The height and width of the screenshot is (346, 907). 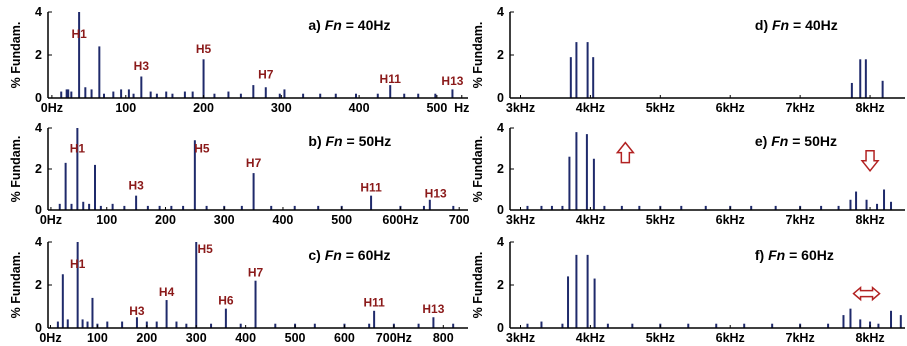 What do you see at coordinates (794, 255) in the screenshot?
I see `panel-title: f) Fn = 60Hz` at bounding box center [794, 255].